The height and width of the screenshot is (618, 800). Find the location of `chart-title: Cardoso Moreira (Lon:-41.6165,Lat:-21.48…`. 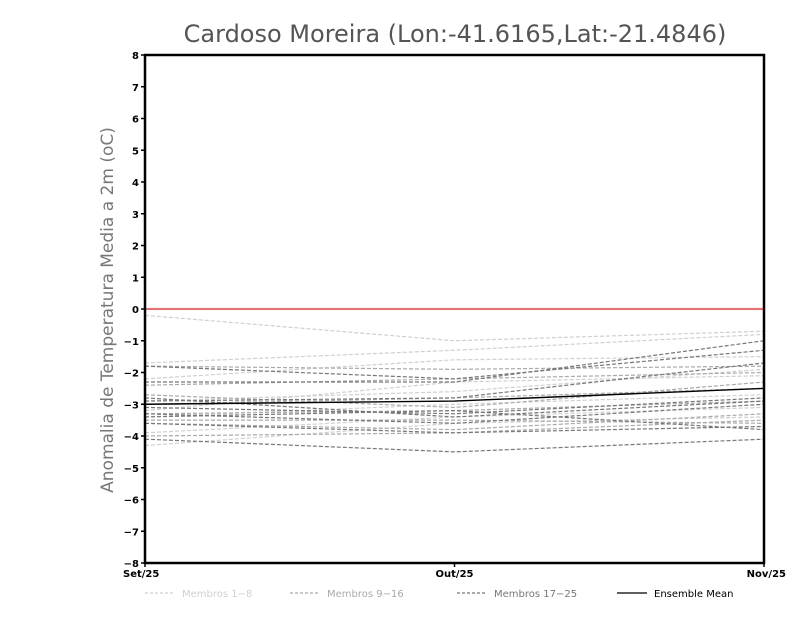

chart-title: Cardoso Moreira (Lon:-41.6165,Lat:-21.48… is located at coordinates (455, 34).